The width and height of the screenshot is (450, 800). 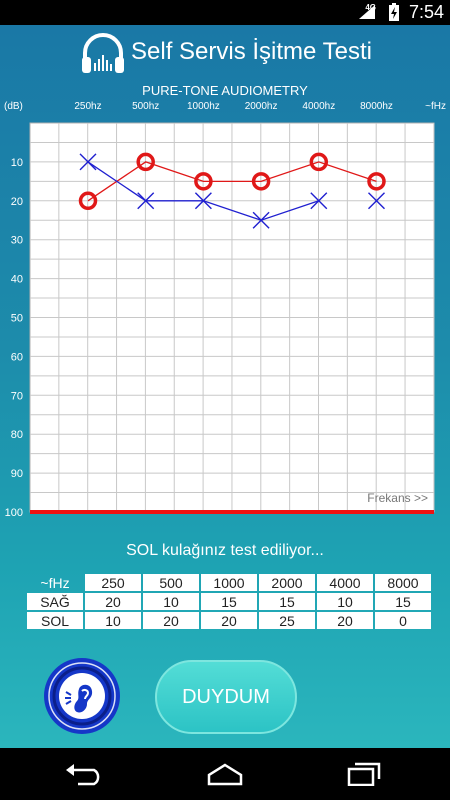 What do you see at coordinates (345, 582) in the screenshot?
I see `frequency-cell: 4000` at bounding box center [345, 582].